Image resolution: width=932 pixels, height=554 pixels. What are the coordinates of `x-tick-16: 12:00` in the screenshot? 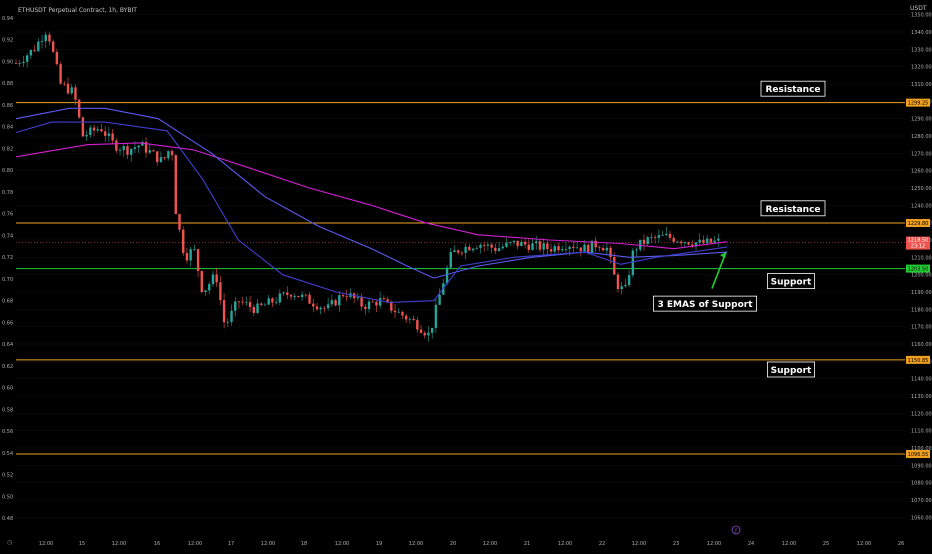 It's located at (639, 544).